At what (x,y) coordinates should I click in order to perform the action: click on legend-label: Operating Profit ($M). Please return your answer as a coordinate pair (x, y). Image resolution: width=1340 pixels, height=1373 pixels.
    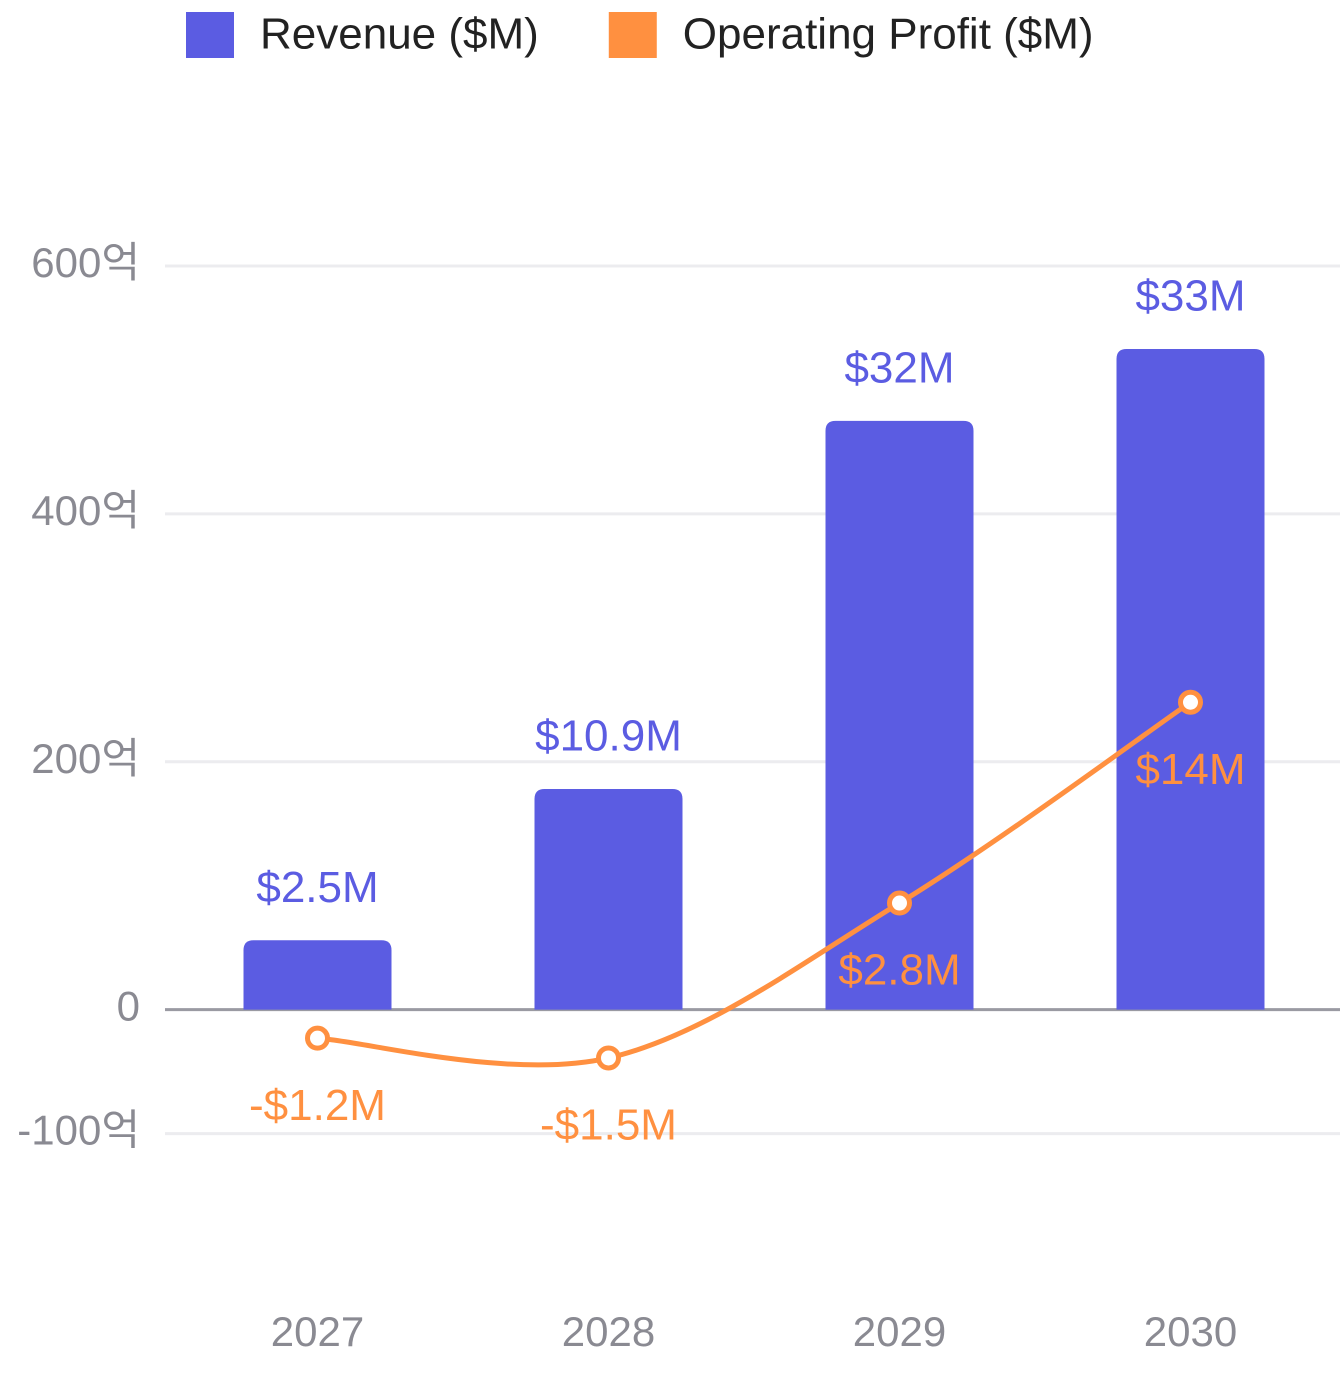
    Looking at the image, I should click on (888, 34).